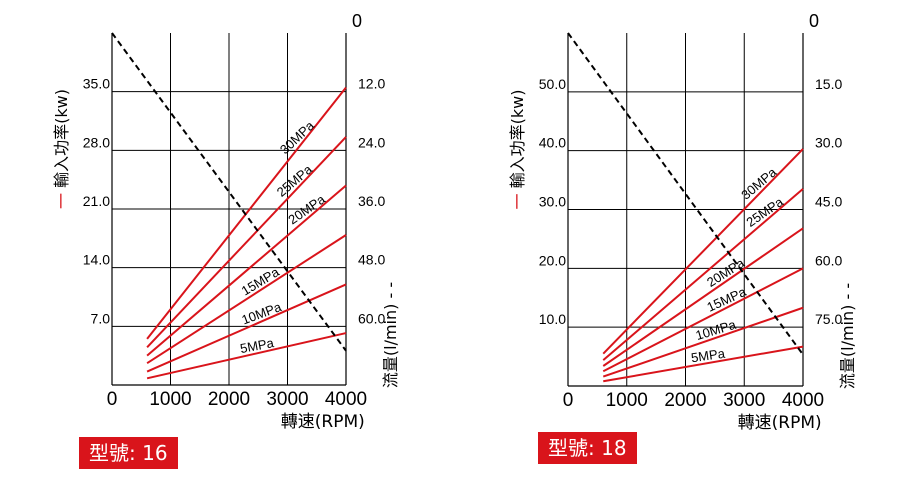  What do you see at coordinates (96, 84) in the screenshot?
I see `y-left-tick-label: 35.0` at bounding box center [96, 84].